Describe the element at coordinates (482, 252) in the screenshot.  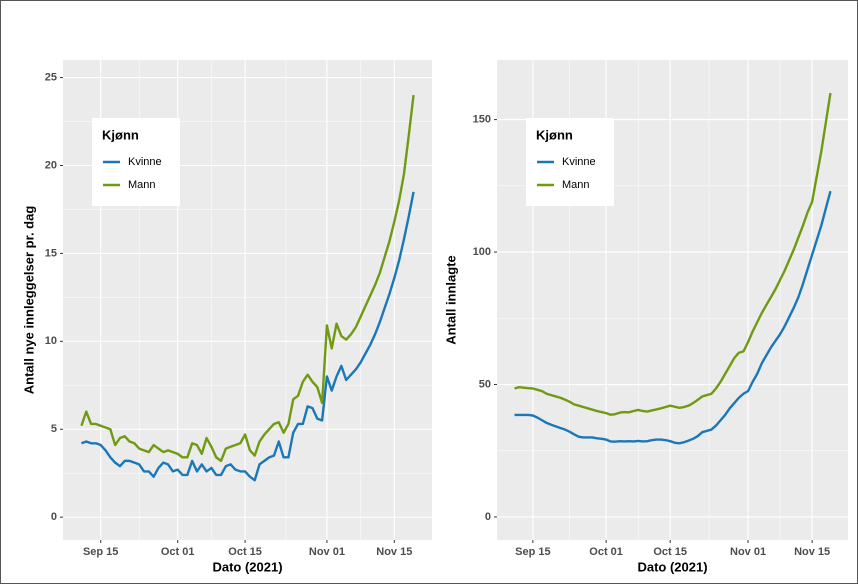
I see `y-tick-label: 100` at that location.